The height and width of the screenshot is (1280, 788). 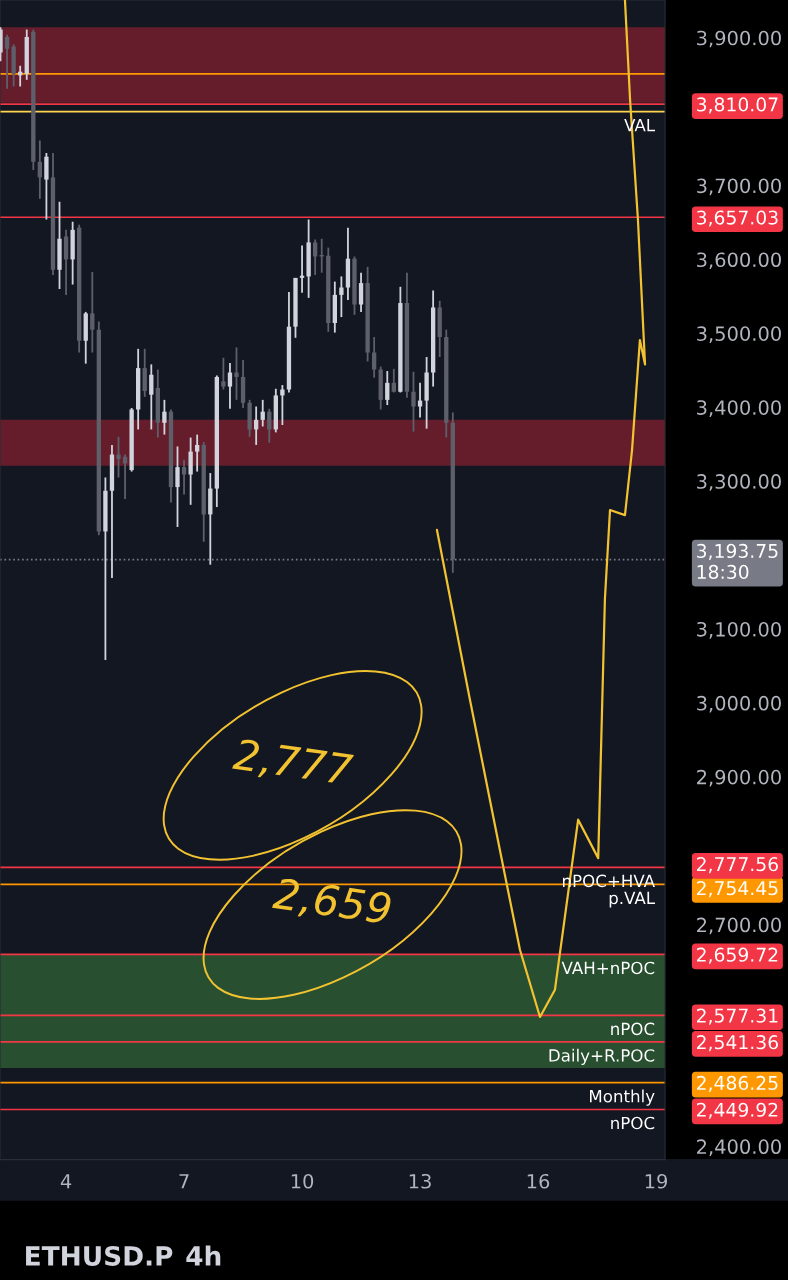 I want to click on text: ETHUSD.P, so click(x=99, y=1255).